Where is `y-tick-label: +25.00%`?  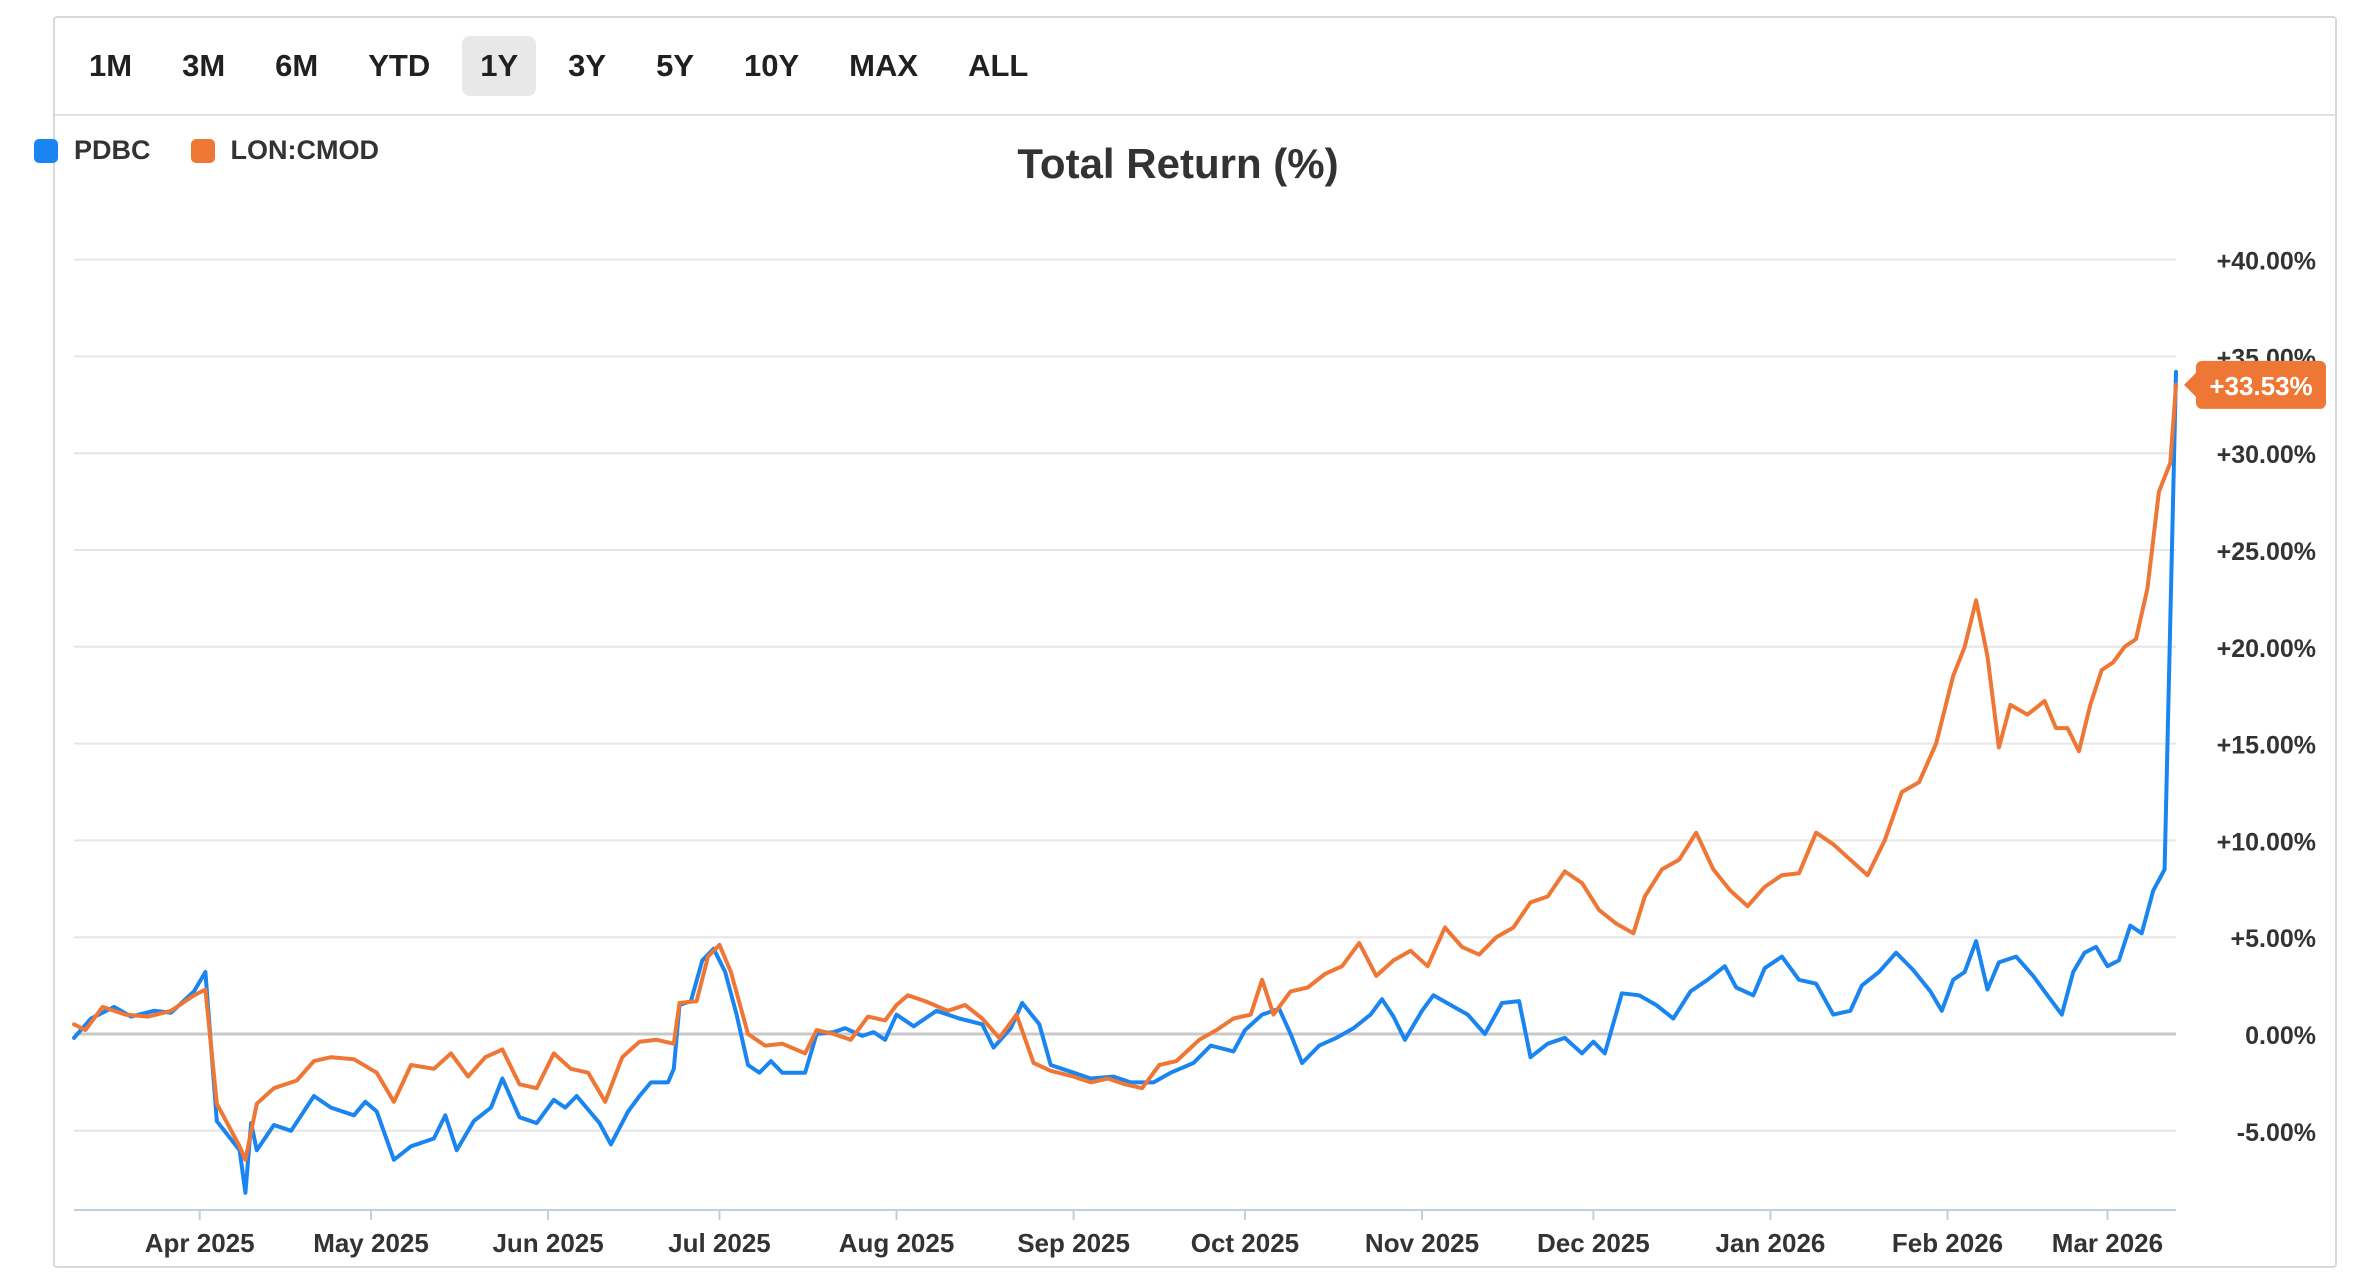
y-tick-label: +25.00% is located at coordinates (2266, 552).